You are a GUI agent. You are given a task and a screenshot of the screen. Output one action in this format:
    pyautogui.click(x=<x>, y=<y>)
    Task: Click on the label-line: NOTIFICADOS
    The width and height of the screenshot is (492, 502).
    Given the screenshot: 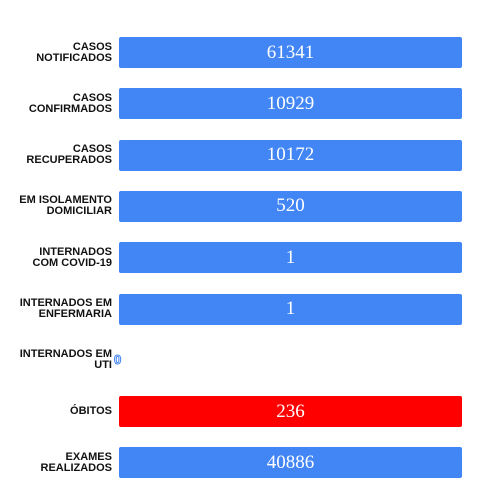 What is the action you would take?
    pyautogui.click(x=74, y=57)
    